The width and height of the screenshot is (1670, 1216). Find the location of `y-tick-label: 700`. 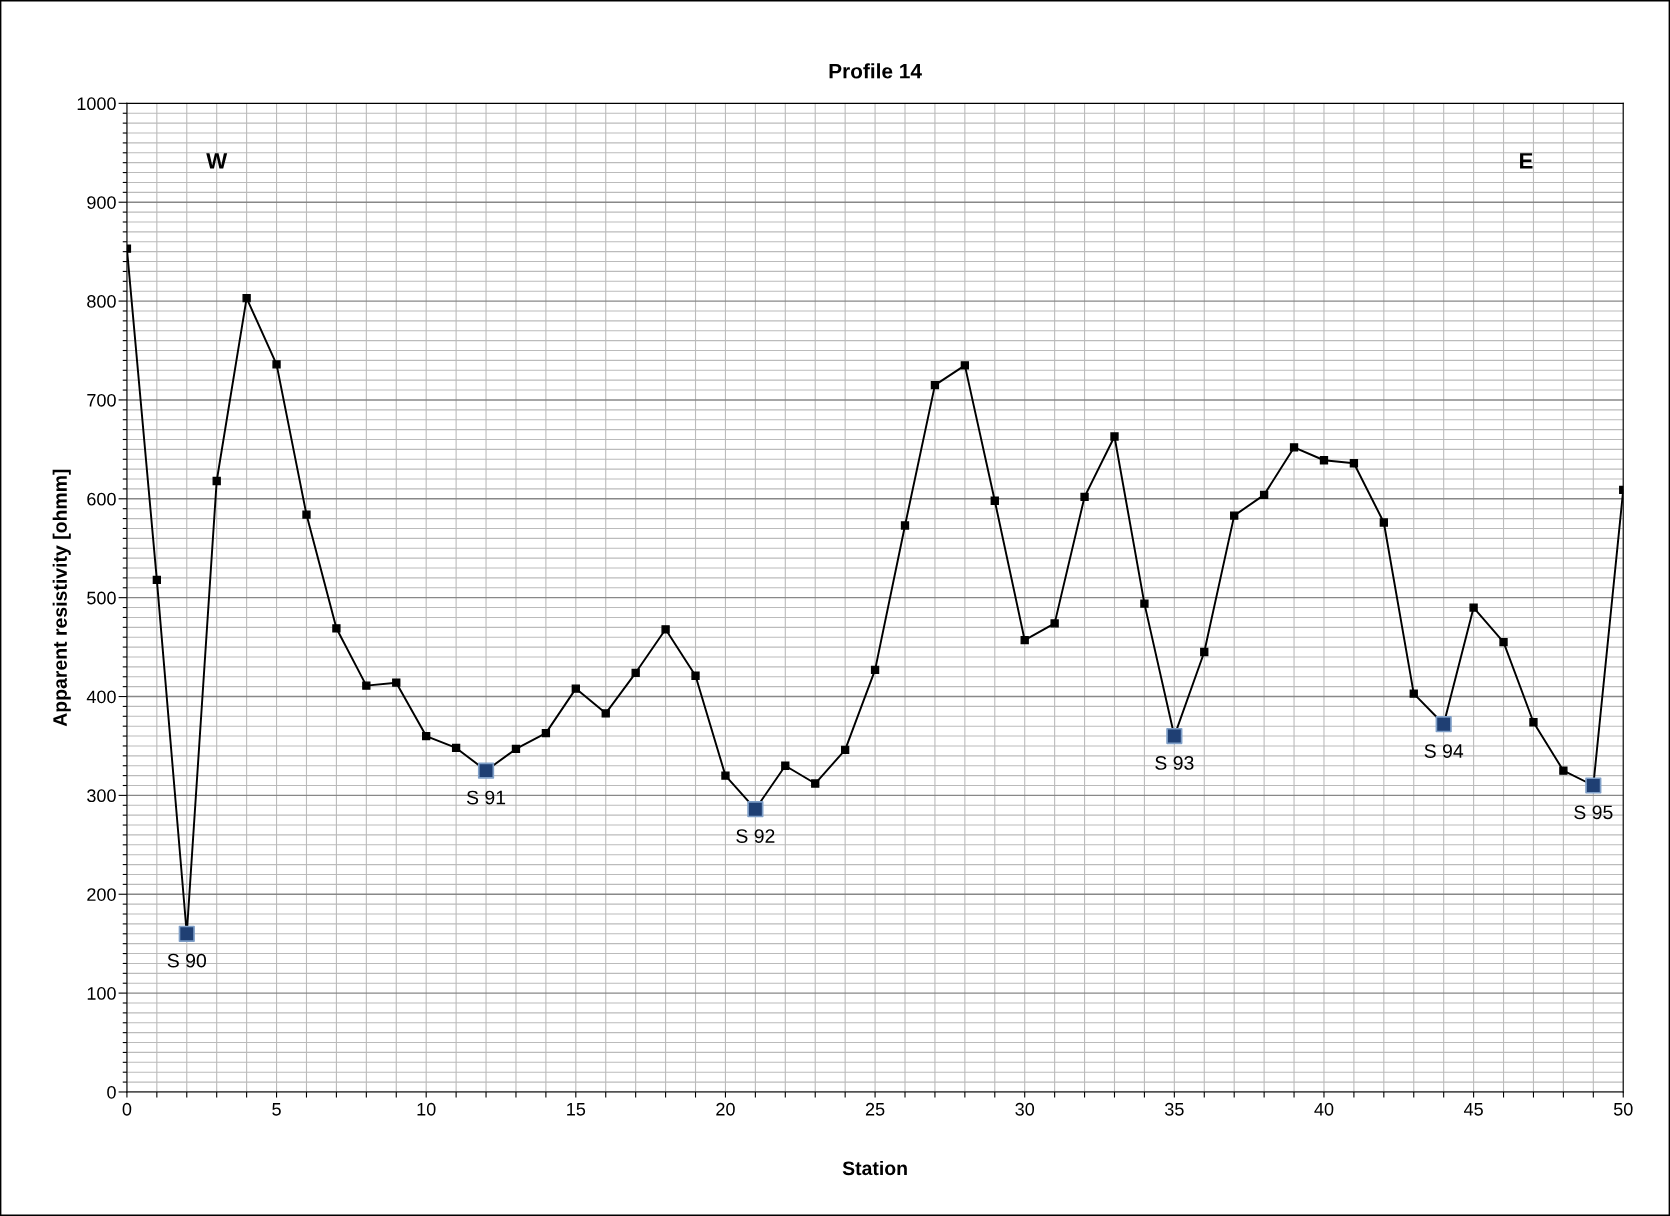

y-tick-label: 700 is located at coordinates (101, 400).